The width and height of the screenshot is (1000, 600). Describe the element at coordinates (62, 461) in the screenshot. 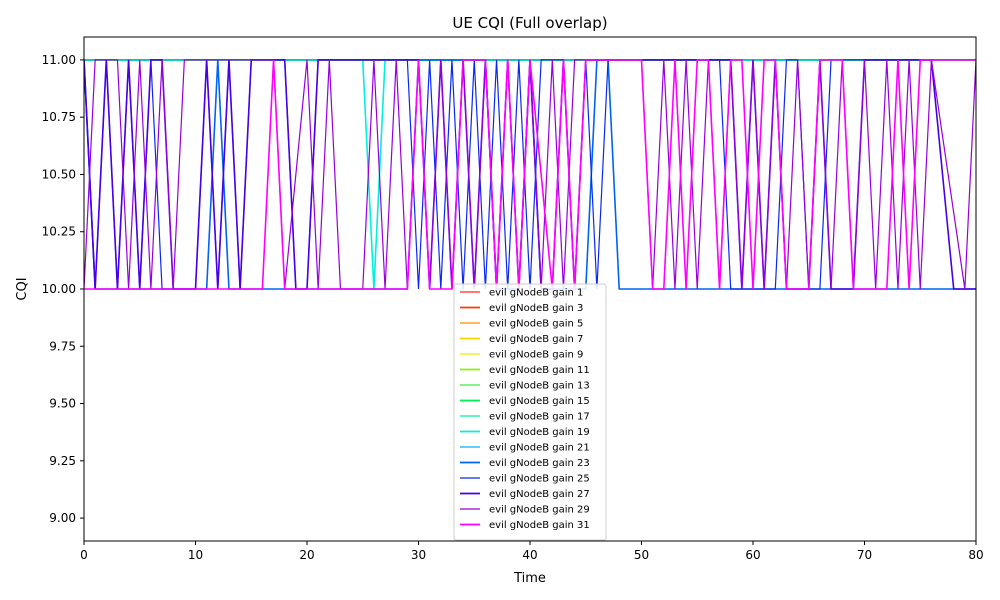

I see `y-tick-label: 9.25` at that location.